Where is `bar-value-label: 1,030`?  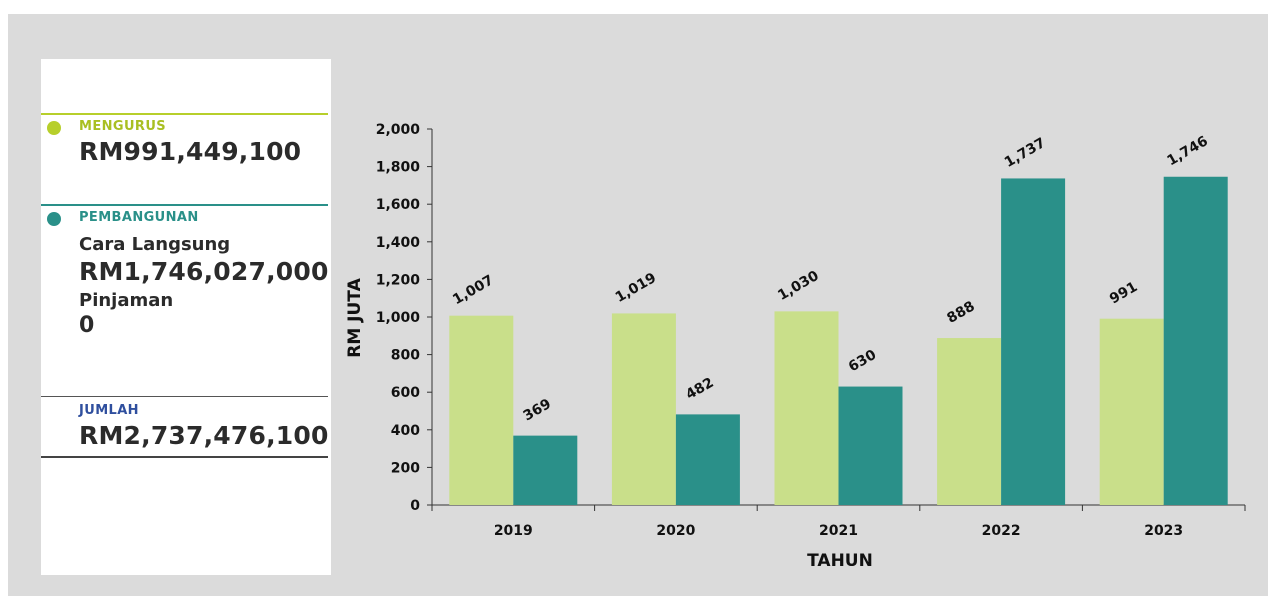 bar-value-label: 1,030 is located at coordinates (798, 286).